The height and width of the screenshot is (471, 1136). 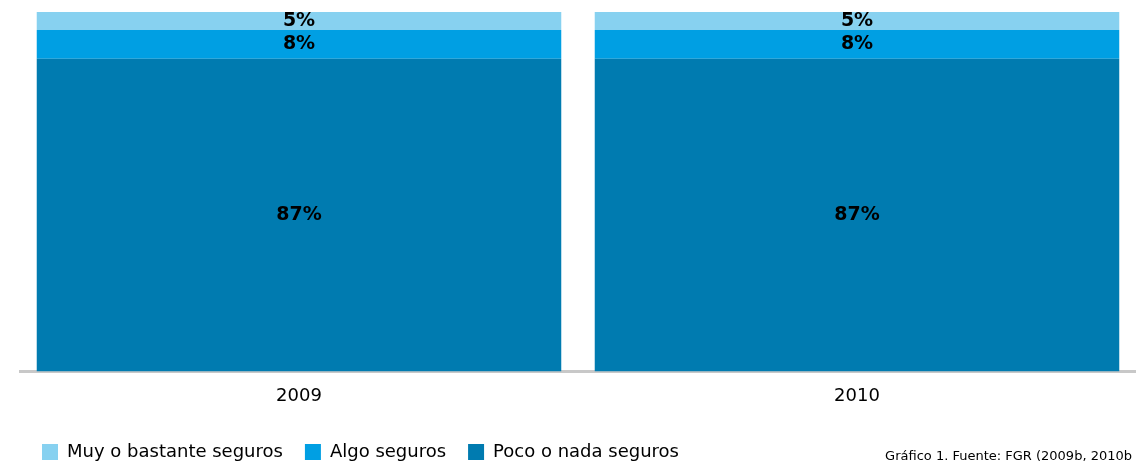 What do you see at coordinates (857, 394) in the screenshot?
I see `x-tick-label: 2010` at bounding box center [857, 394].